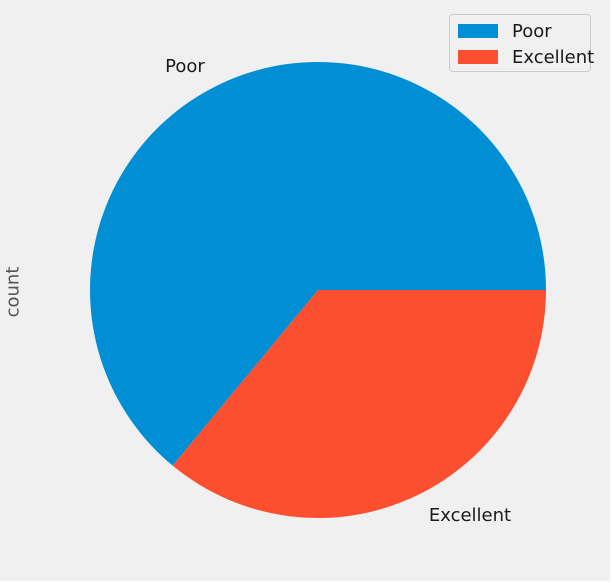 The image size is (612, 583). I want to click on slice-label-excellent: Excellent, so click(470, 515).